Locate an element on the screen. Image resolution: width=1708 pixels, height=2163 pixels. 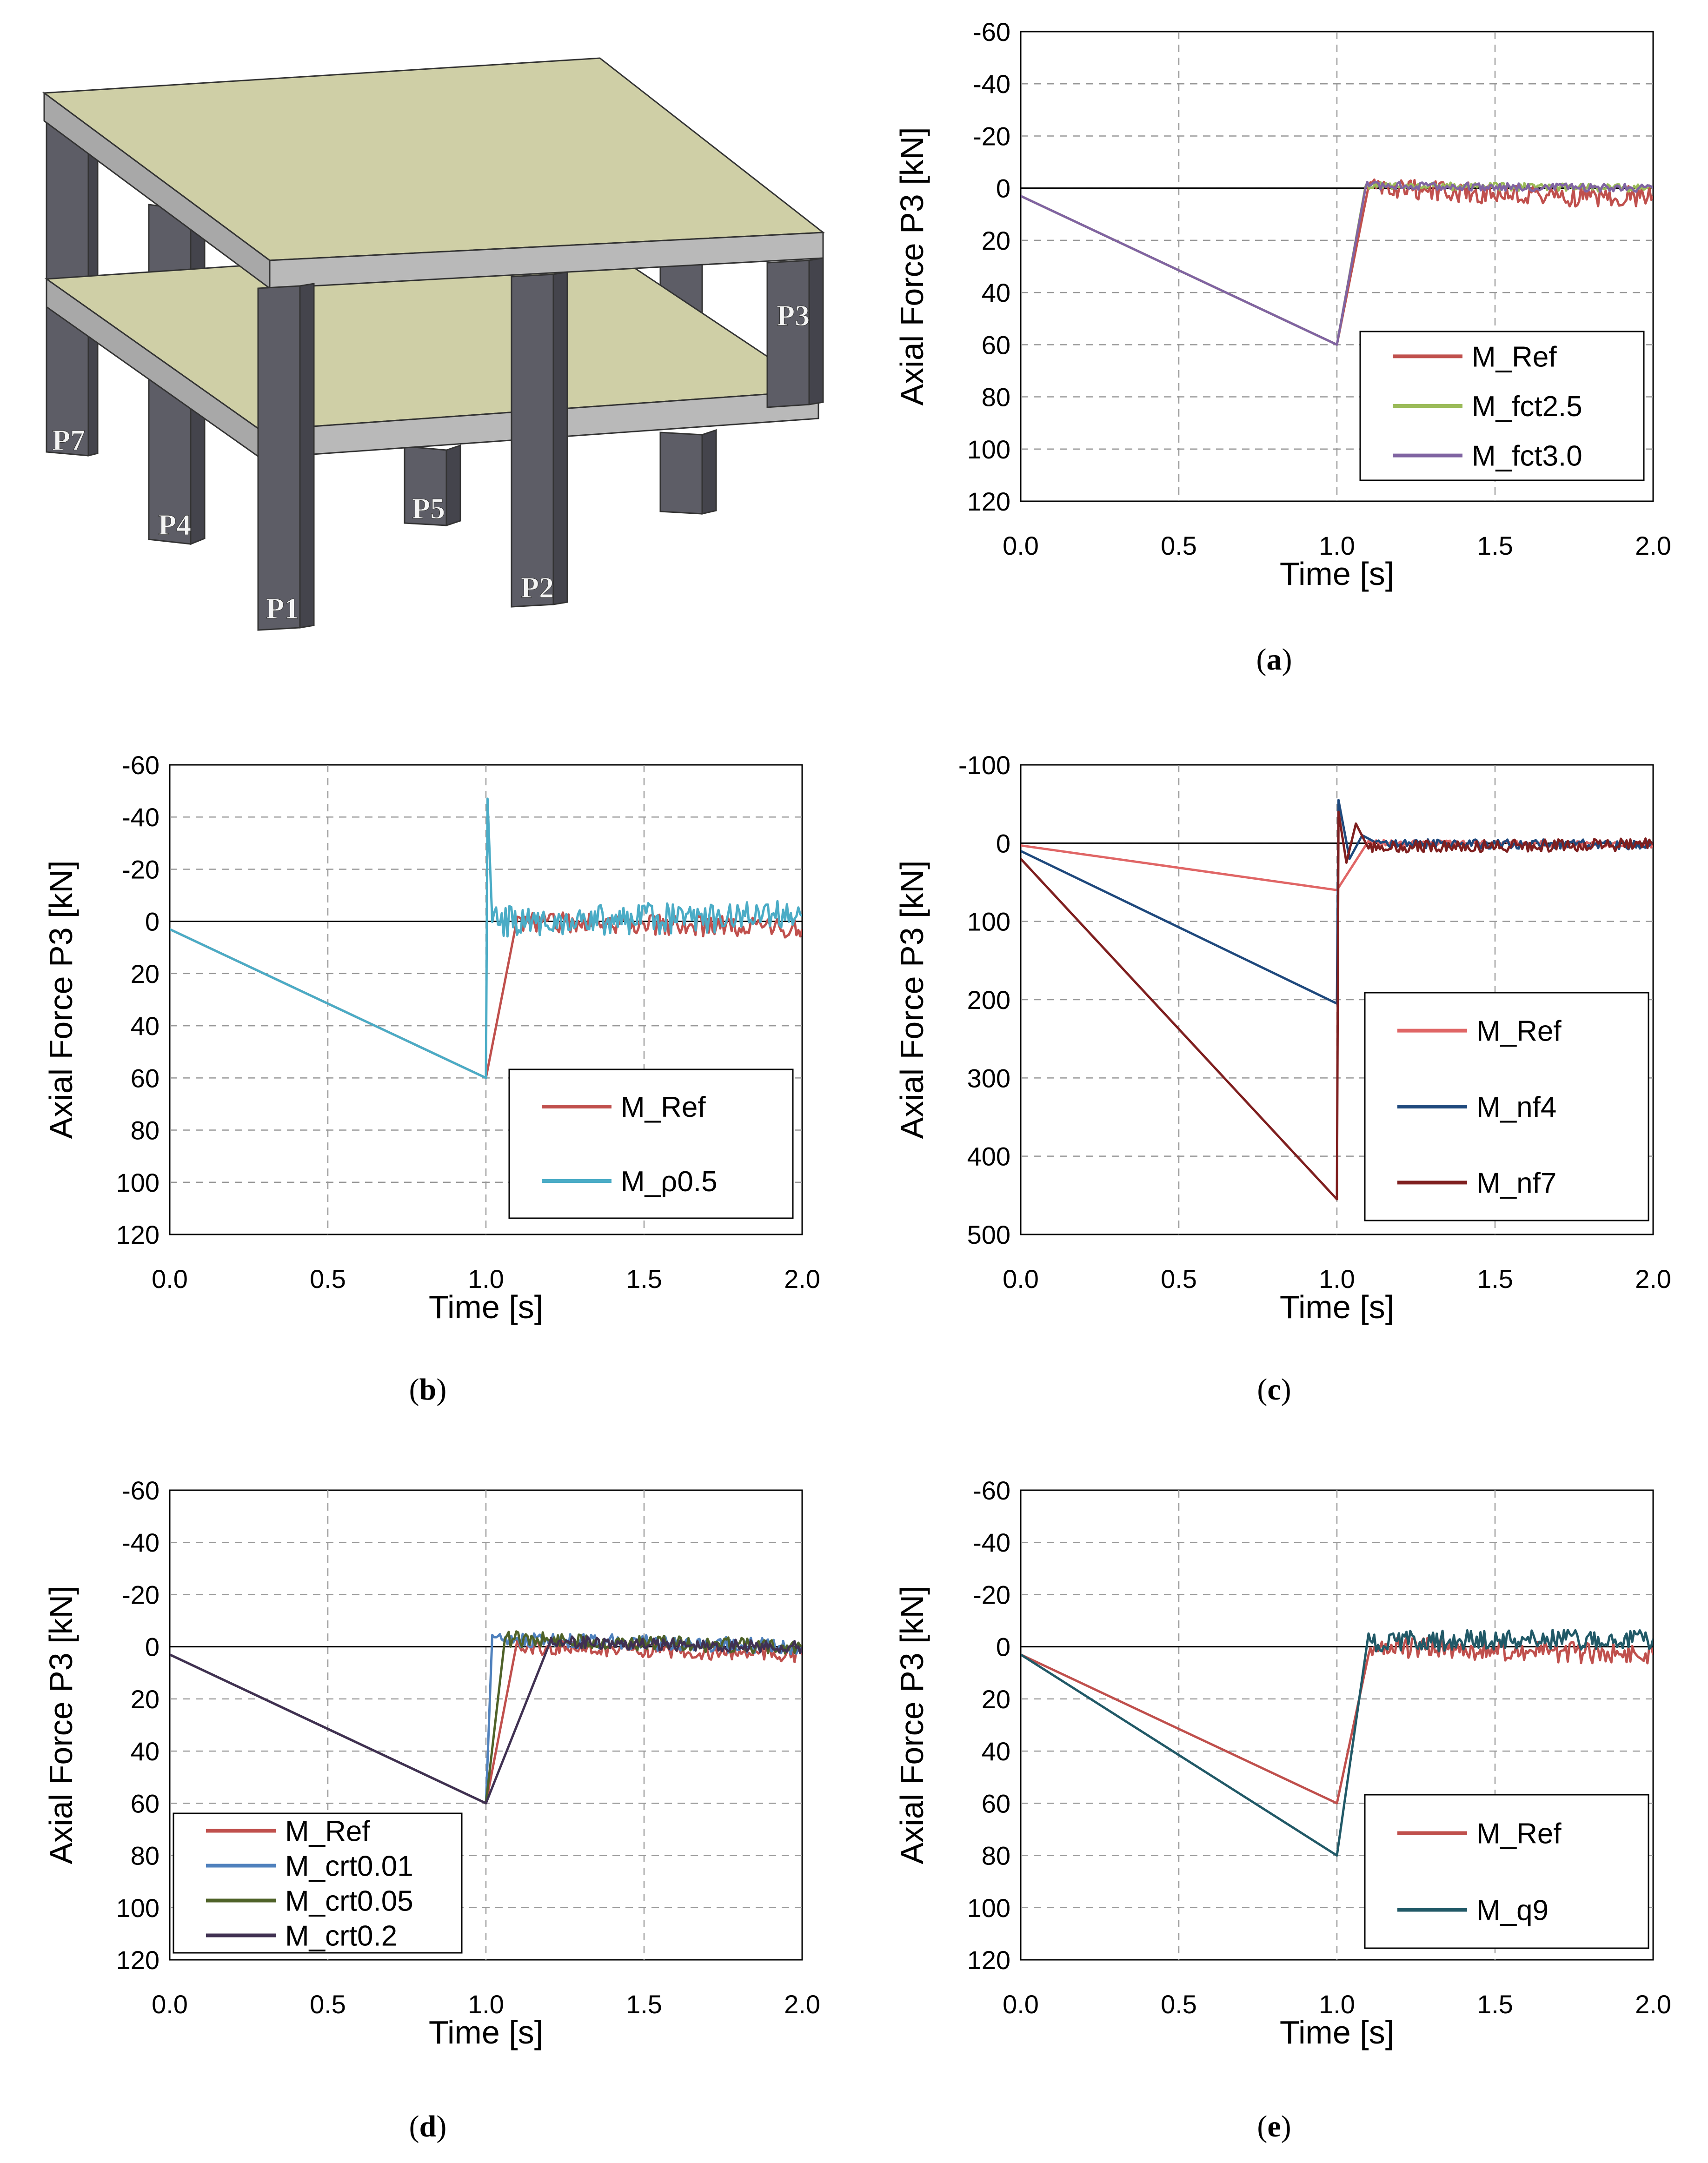
legend-label: M_nf7 is located at coordinates (1516, 1183).